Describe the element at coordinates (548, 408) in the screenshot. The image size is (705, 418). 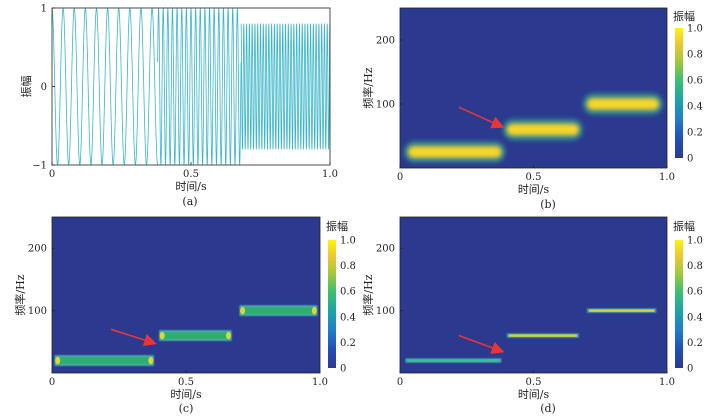
I see `panel-caption: (d)` at that location.